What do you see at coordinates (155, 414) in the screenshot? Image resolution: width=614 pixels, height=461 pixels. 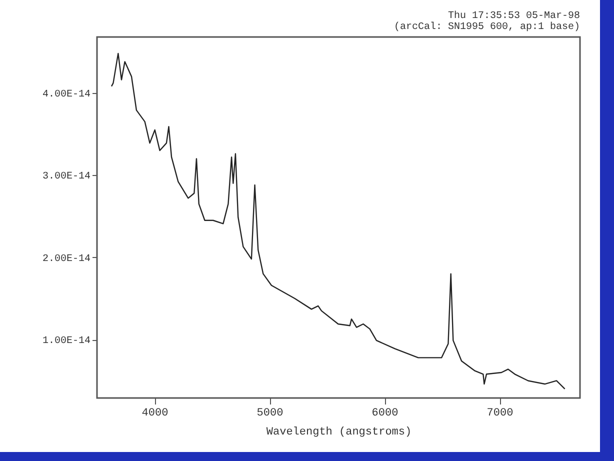 I see `x-tick-label: 4000` at bounding box center [155, 414].